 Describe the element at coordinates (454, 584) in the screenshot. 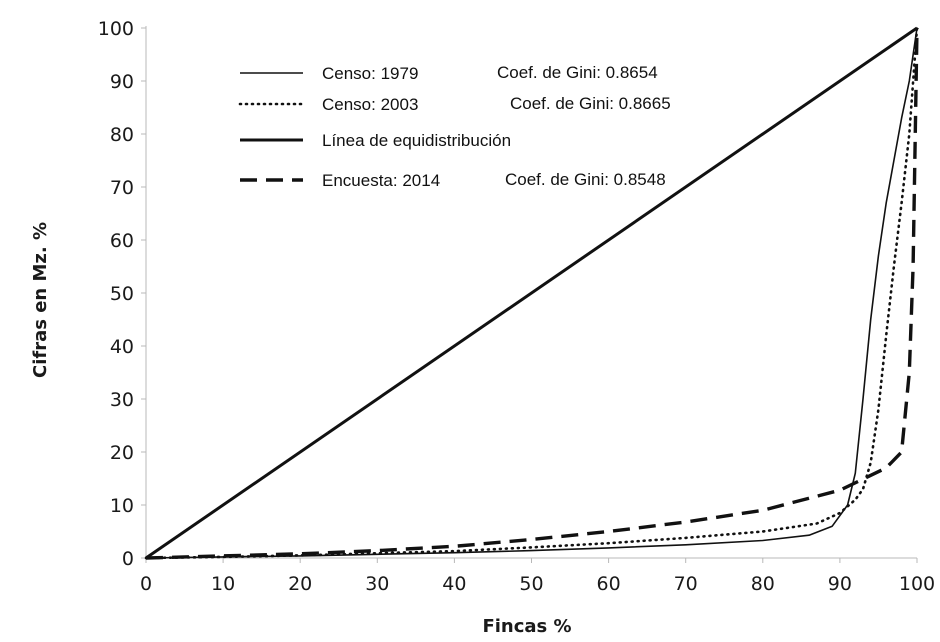

I see `x-tick-label: 40` at that location.